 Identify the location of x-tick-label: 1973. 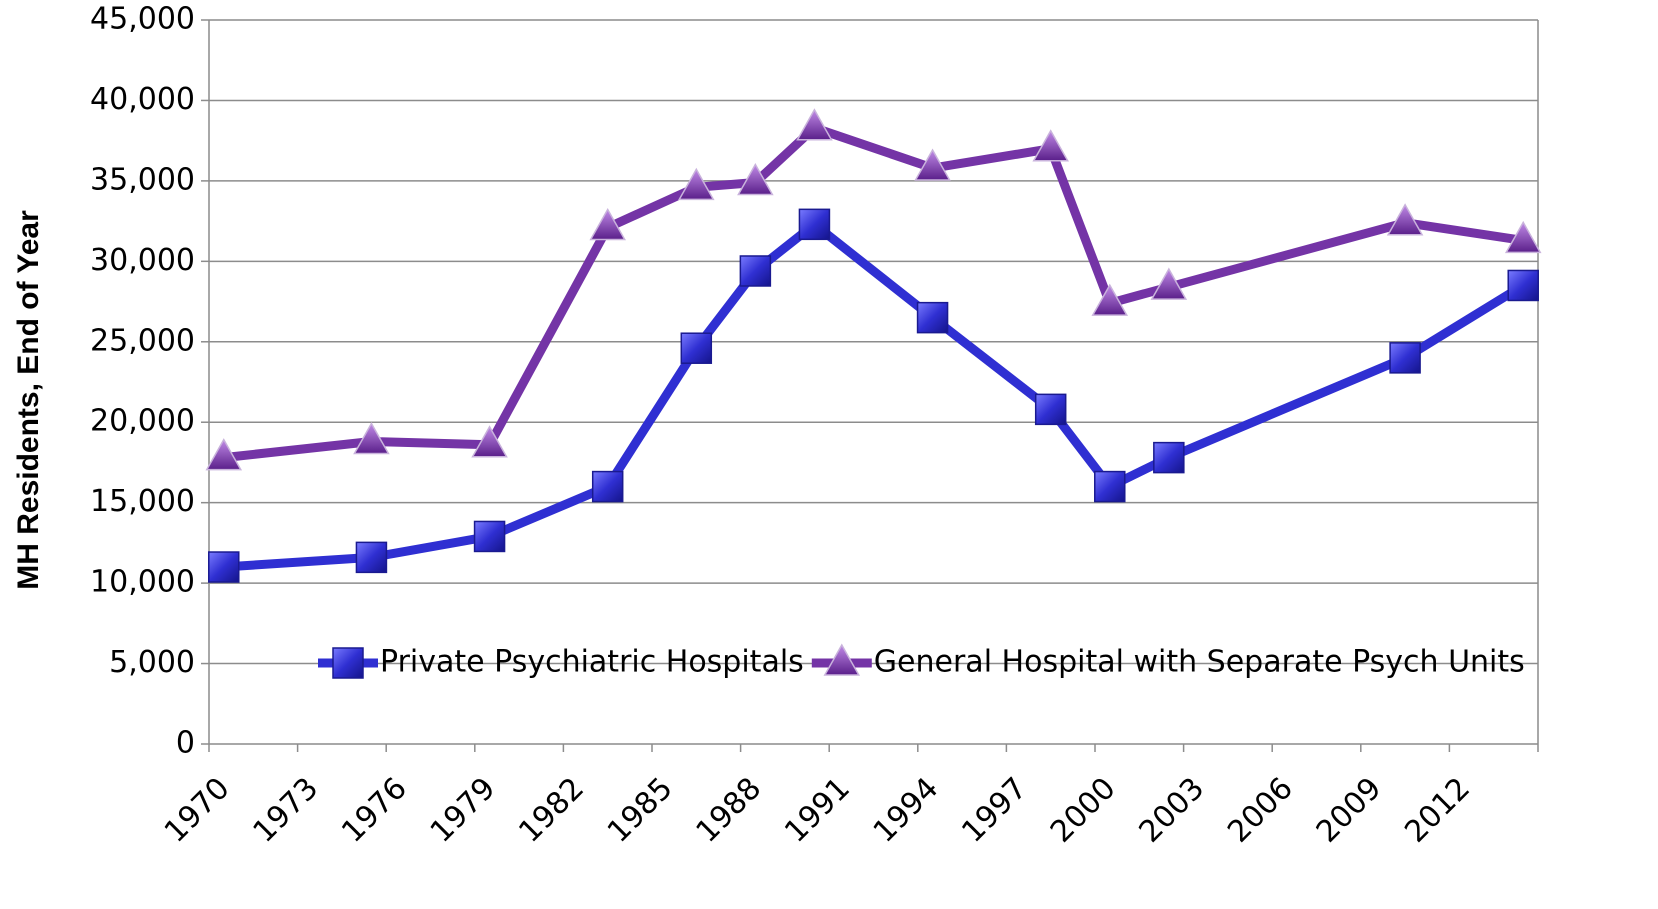
(286, 810).